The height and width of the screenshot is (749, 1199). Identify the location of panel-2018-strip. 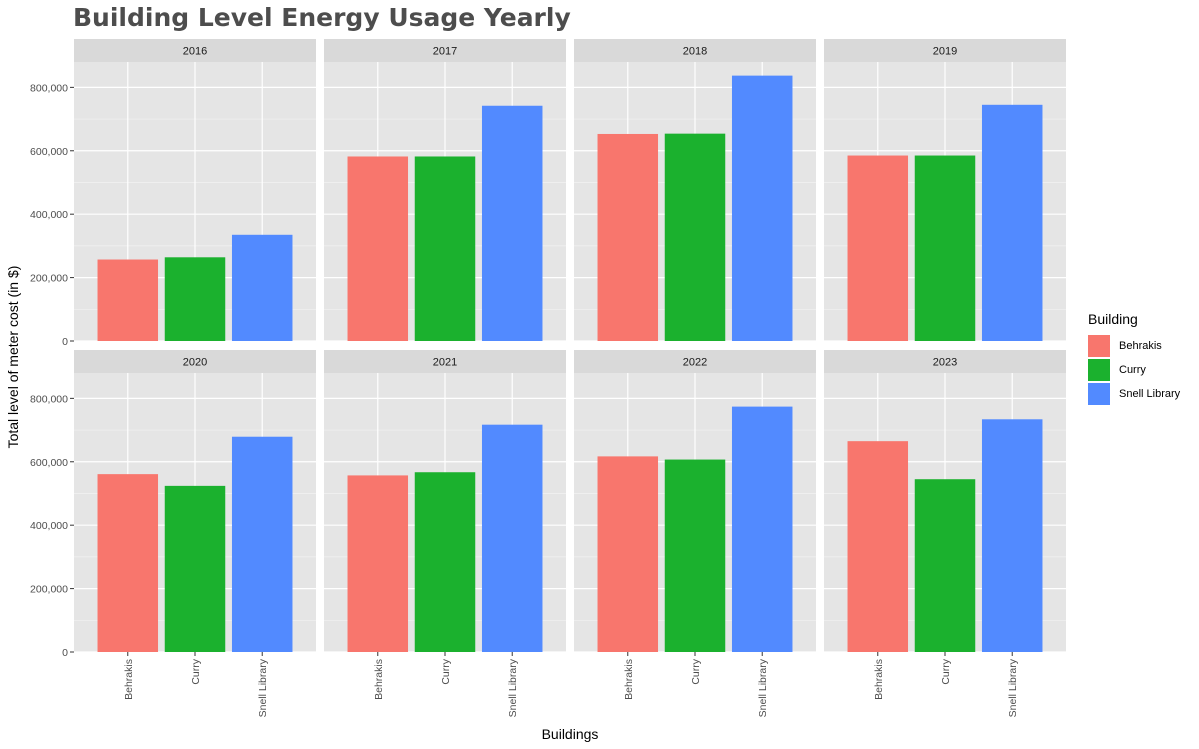
(695, 50).